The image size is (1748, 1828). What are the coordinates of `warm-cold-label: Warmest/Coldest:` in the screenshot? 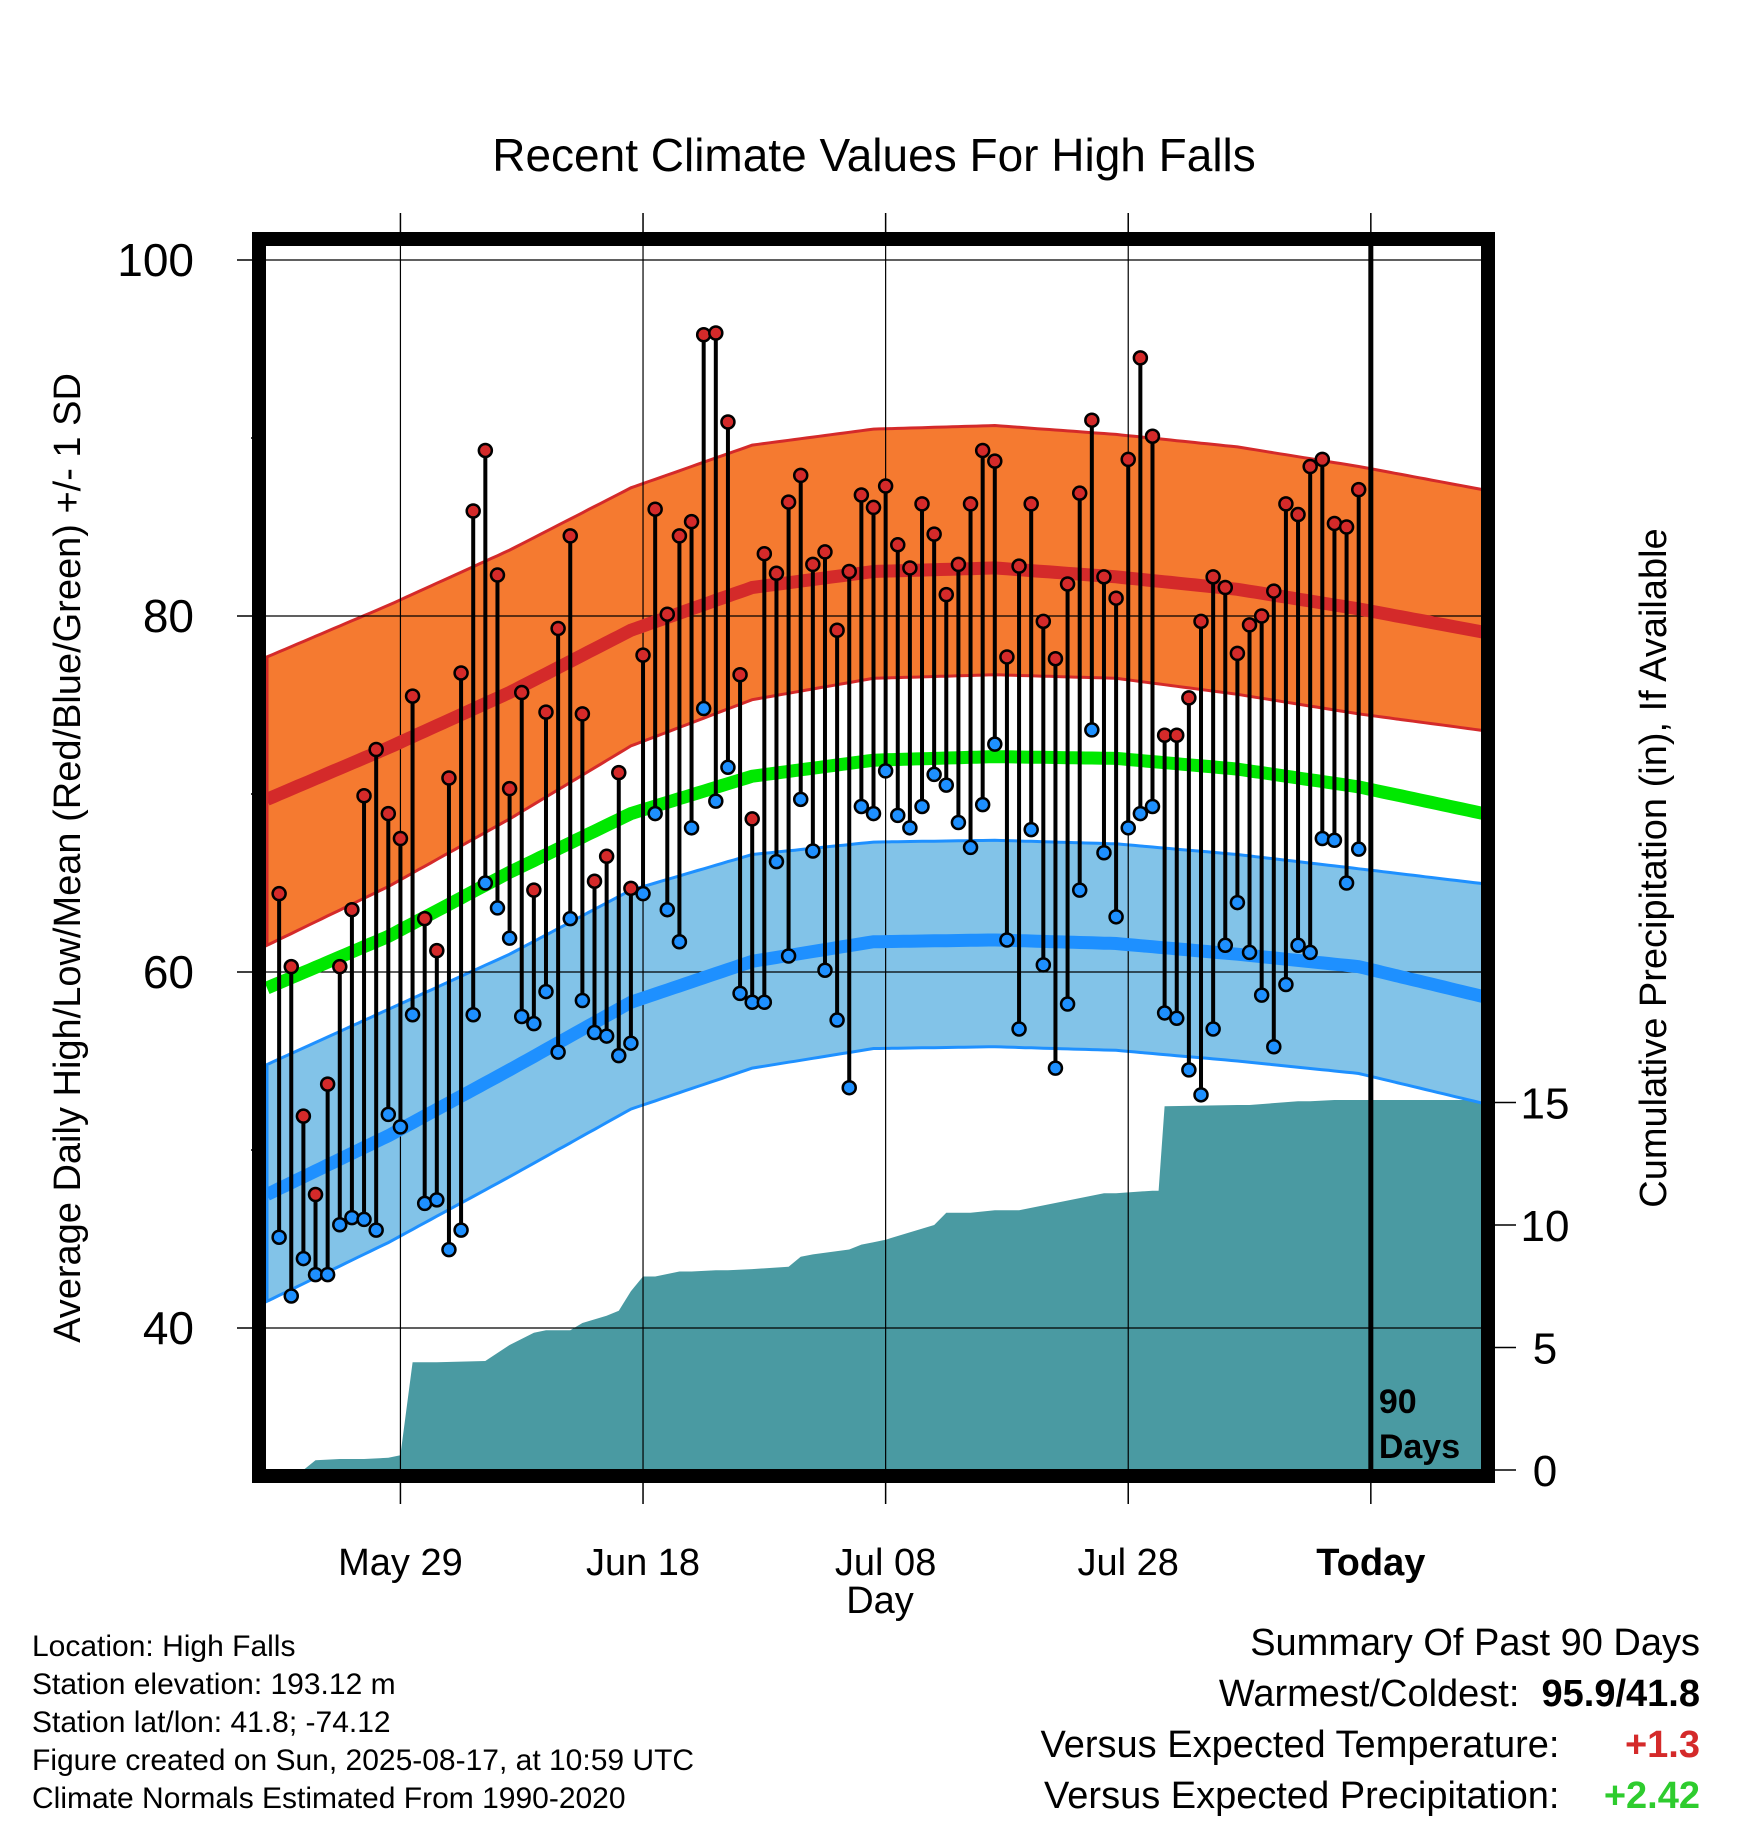 It's located at (1369, 1694).